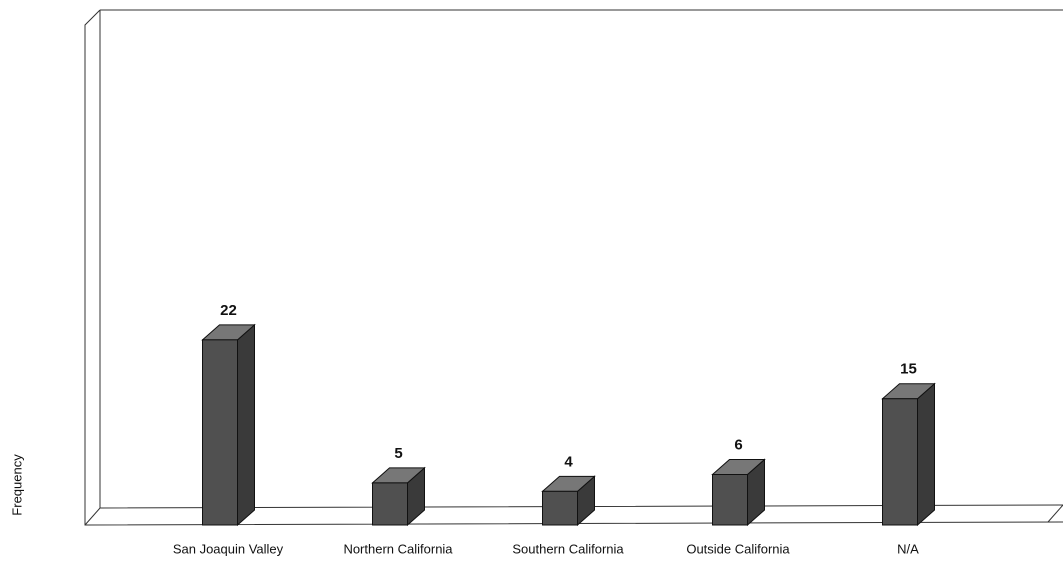 The height and width of the screenshot is (563, 1063). What do you see at coordinates (398, 548) in the screenshot?
I see `x-tick-label: Northern California` at bounding box center [398, 548].